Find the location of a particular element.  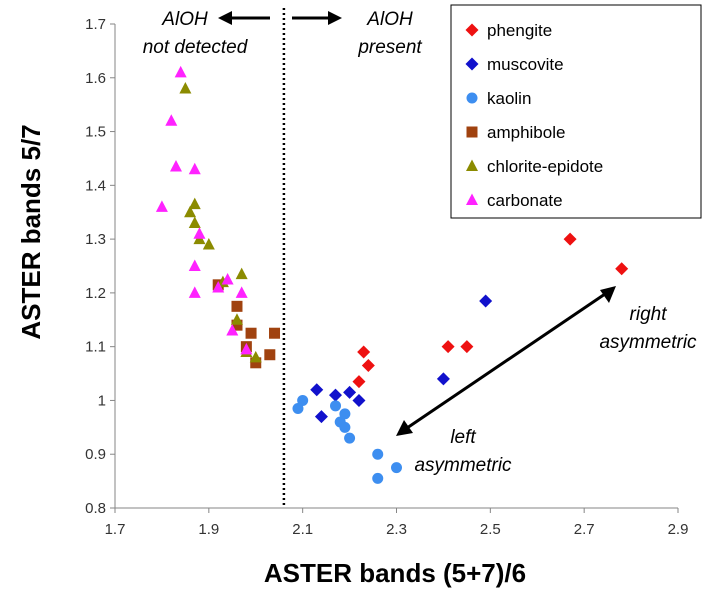

legend-marker-muscovite is located at coordinates (472, 64).